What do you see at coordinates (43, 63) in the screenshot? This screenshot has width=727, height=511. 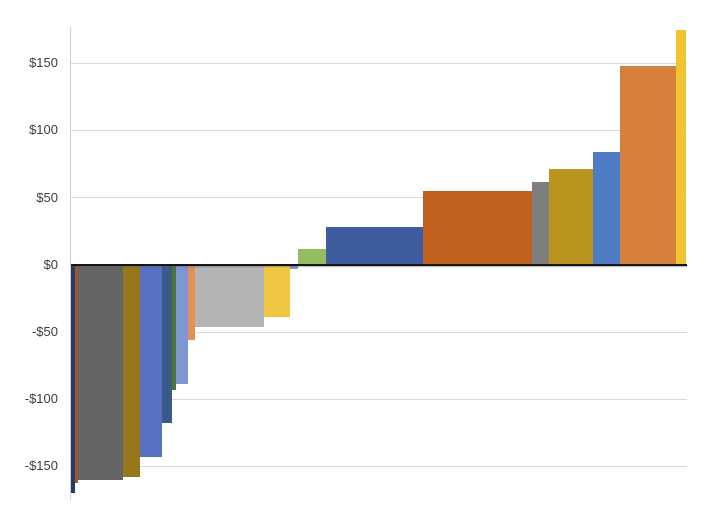 I see `y-axis-tick-label: $150` at bounding box center [43, 63].